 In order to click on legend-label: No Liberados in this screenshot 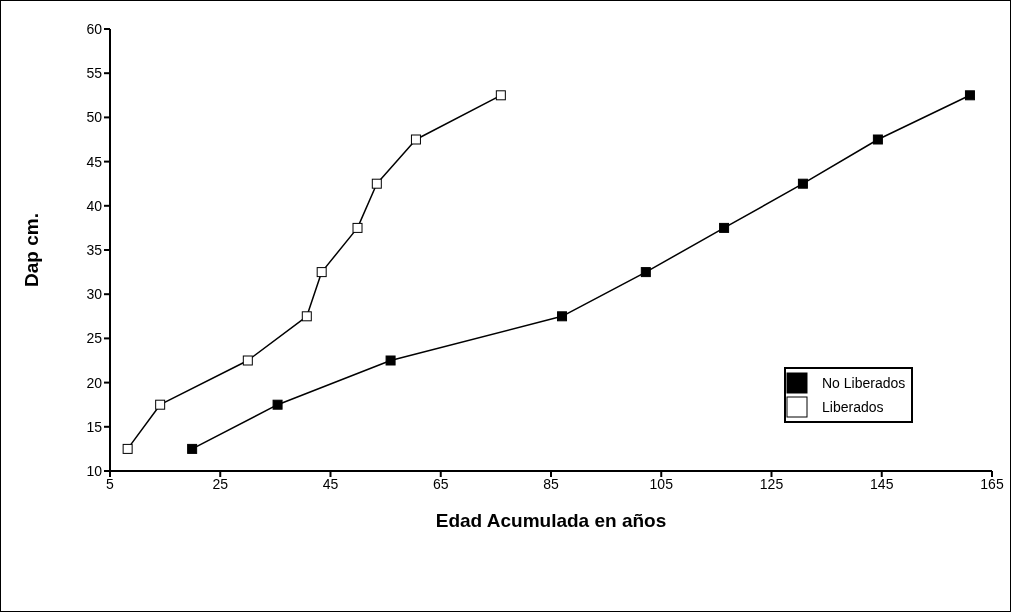, I will do `click(864, 383)`.